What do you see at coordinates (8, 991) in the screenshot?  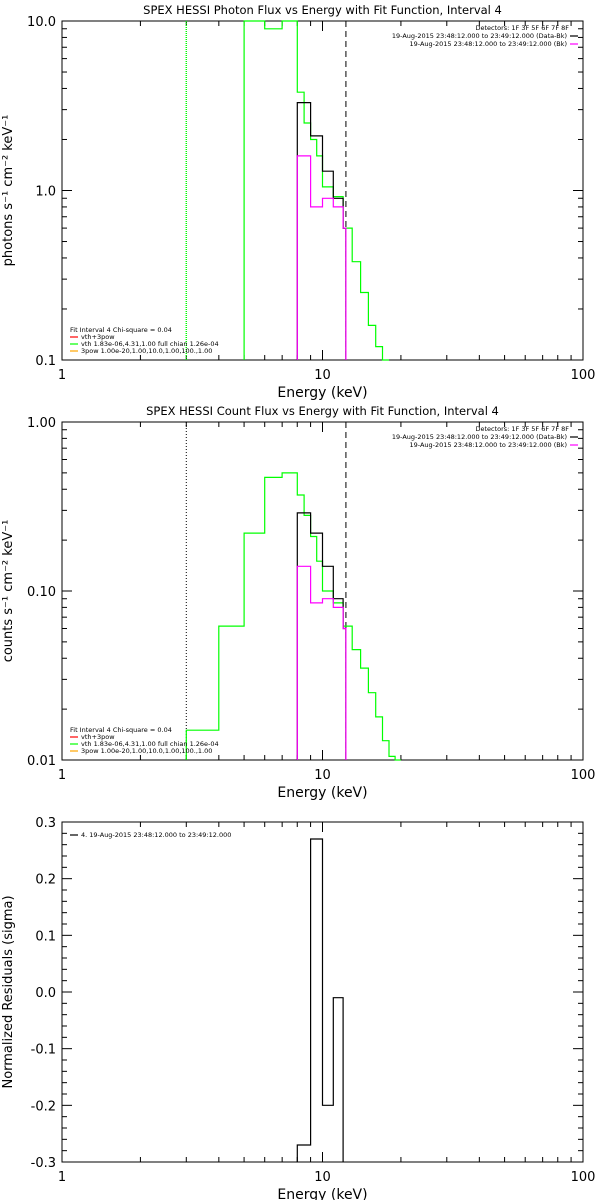 I see `y-axis-label: Normalized Residuals (sigma)` at bounding box center [8, 991].